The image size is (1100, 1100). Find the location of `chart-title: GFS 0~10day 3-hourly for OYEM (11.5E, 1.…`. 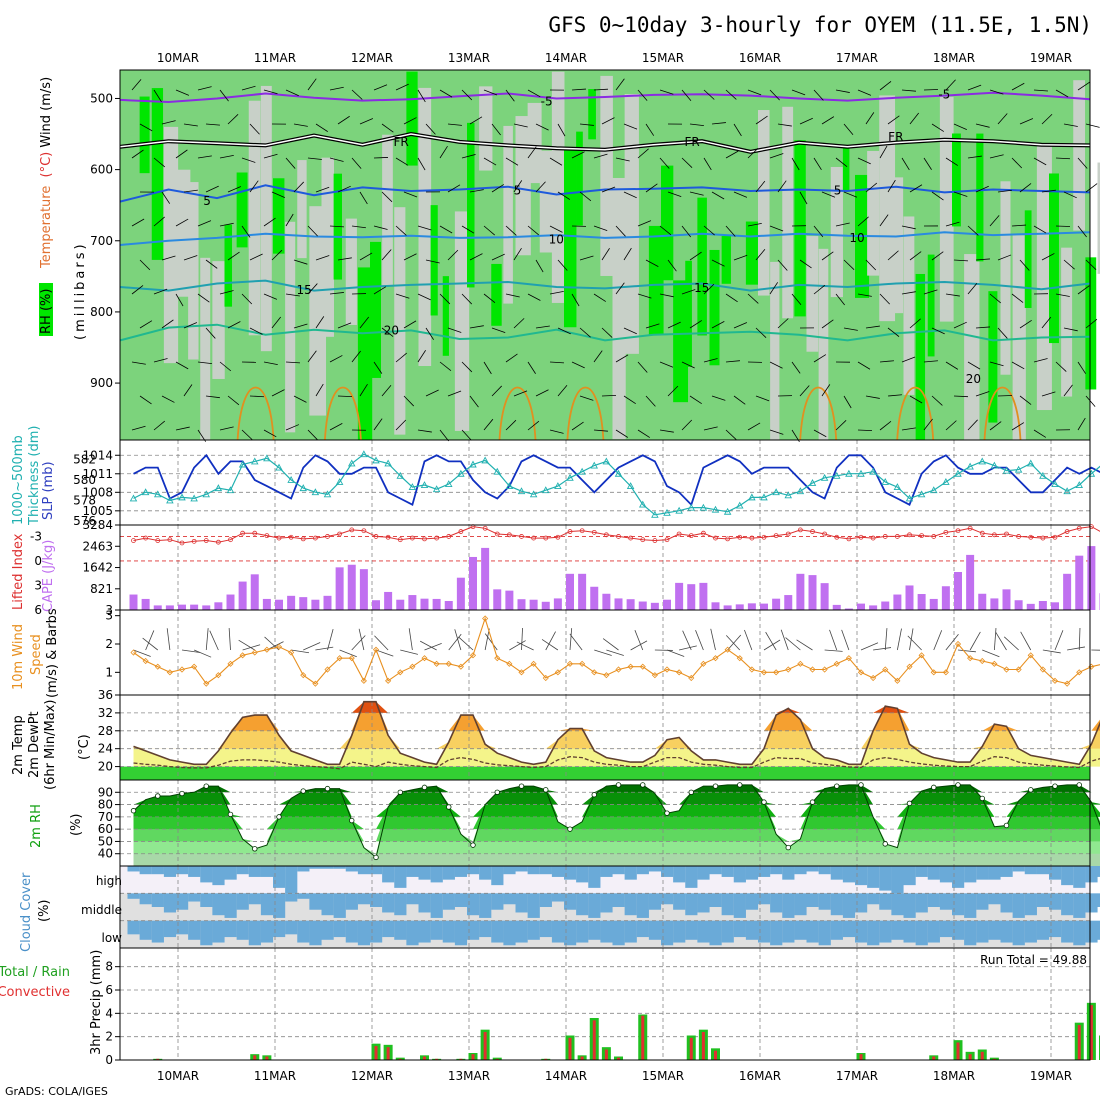

chart-title: GFS 0~10day 3-hourly for OYEM (11.5E, 1.… is located at coordinates (820, 25).